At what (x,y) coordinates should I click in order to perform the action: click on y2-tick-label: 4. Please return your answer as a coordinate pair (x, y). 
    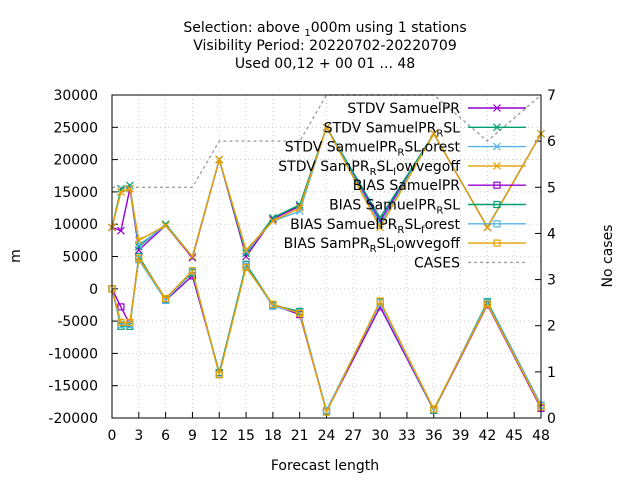
    Looking at the image, I should click on (551, 234).